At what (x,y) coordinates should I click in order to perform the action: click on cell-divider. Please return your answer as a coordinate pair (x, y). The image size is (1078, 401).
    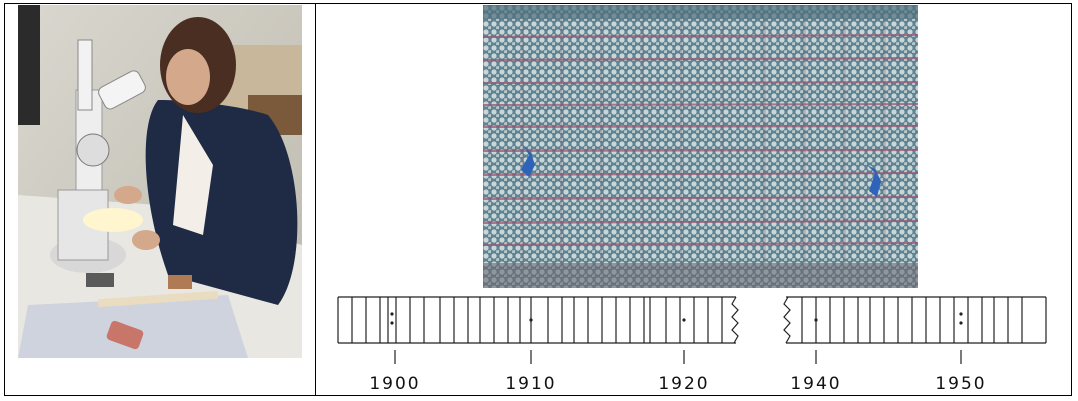
    Looking at the image, I should click on (315, 199).